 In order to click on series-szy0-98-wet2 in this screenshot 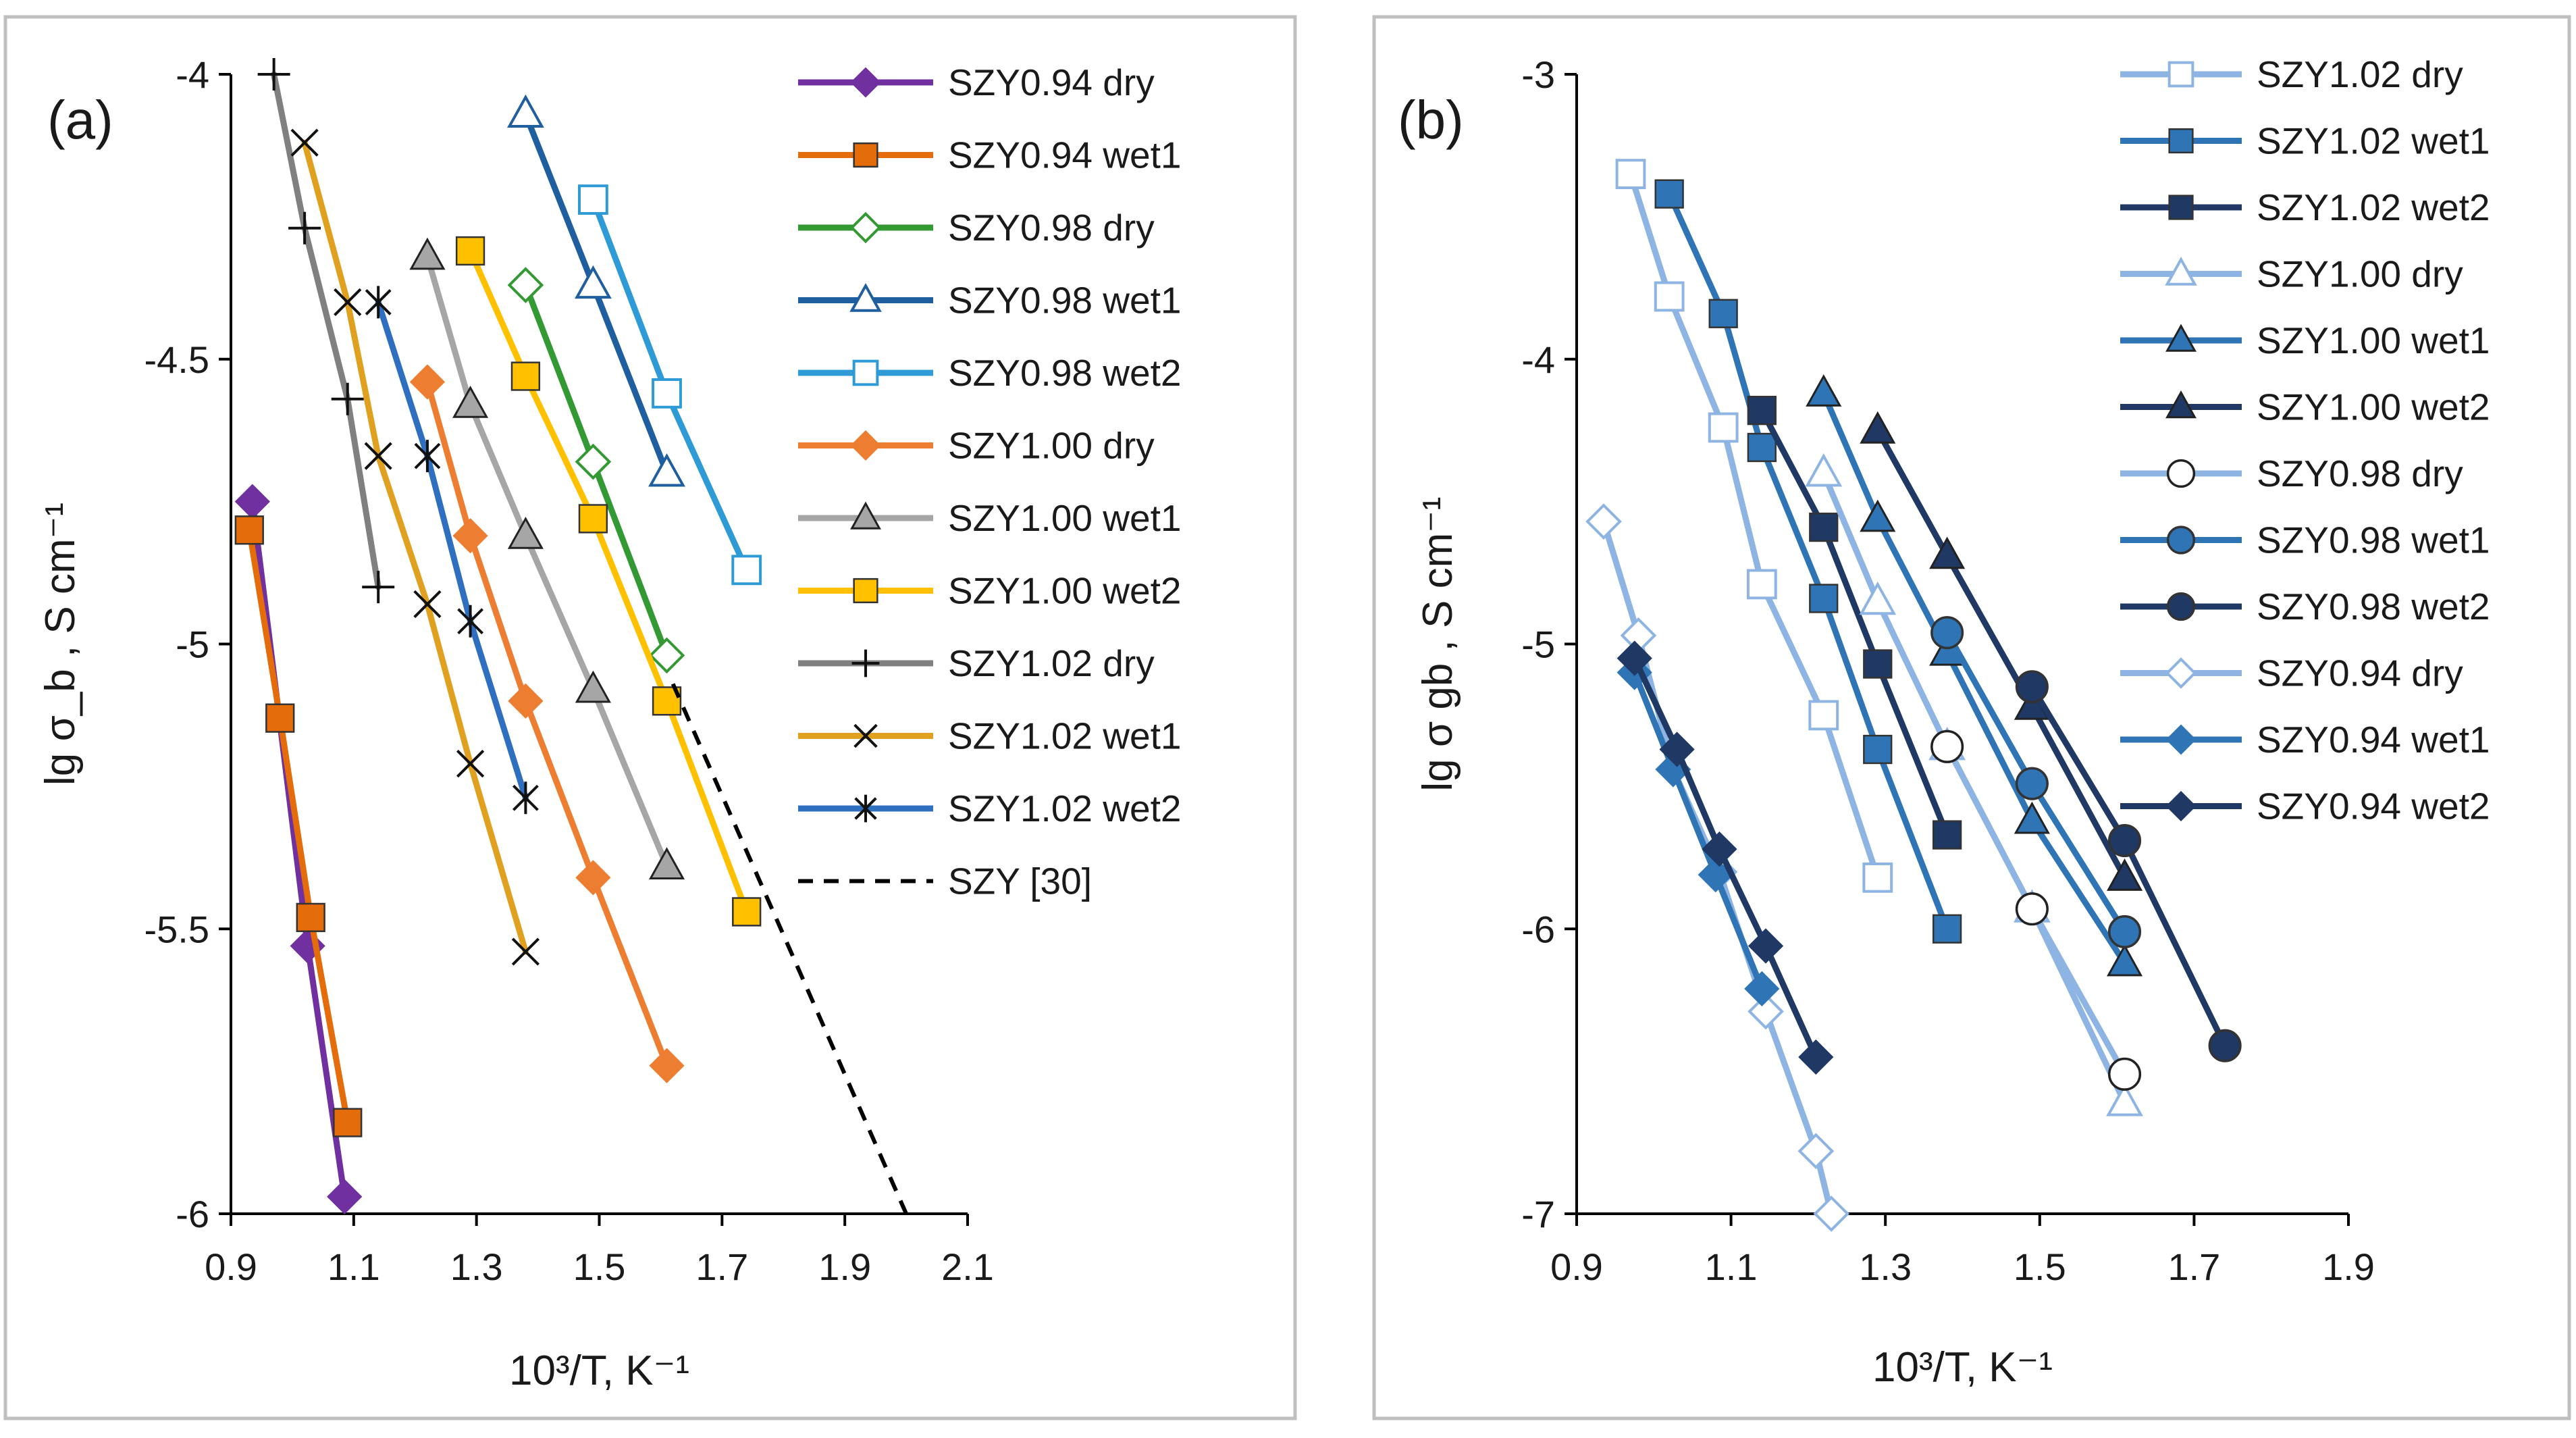, I will do `click(2128, 866)`.